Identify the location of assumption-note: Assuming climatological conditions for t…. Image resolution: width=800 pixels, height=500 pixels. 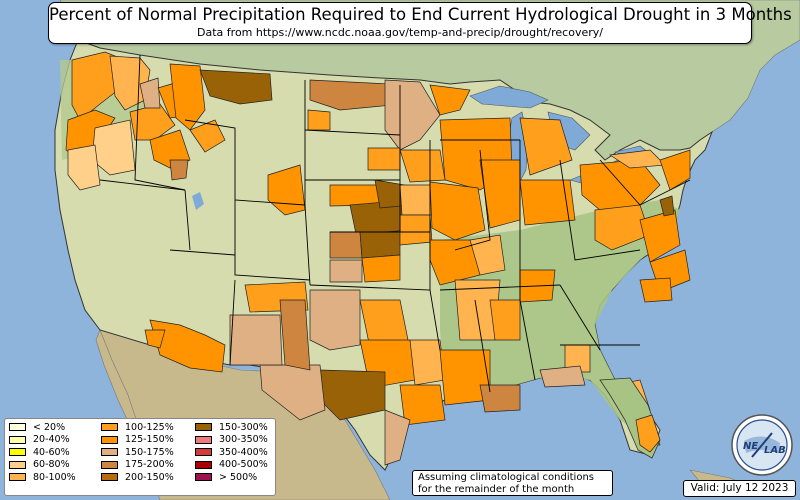
(512, 483).